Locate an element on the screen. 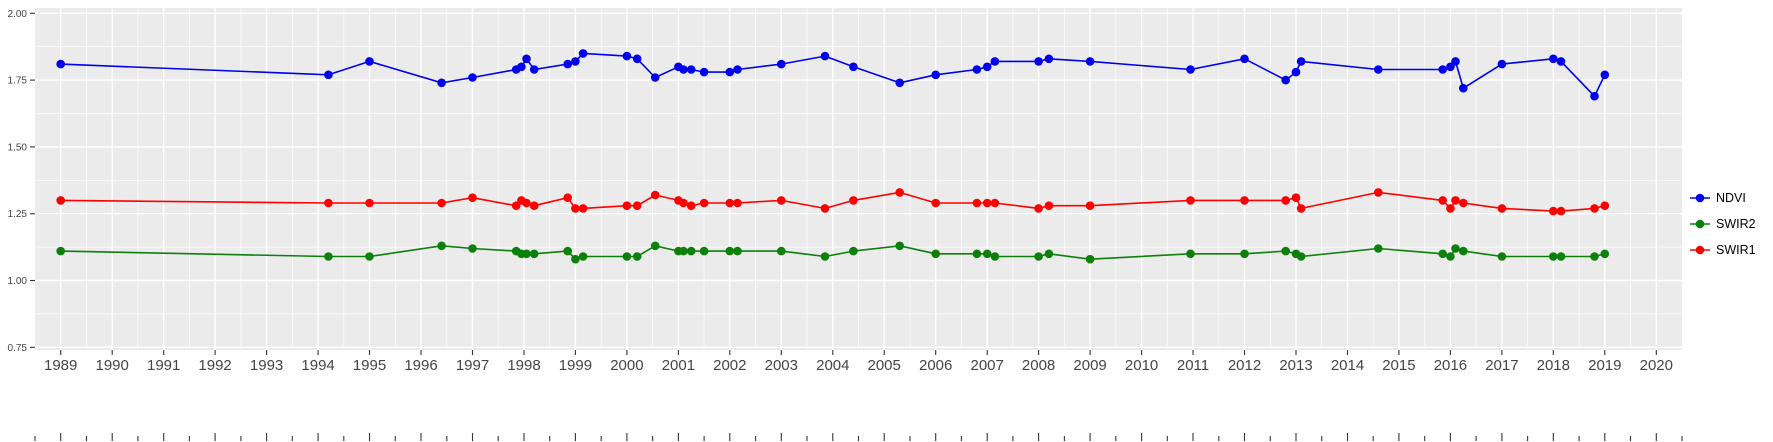  x-tick-label: 1999 is located at coordinates (575, 365).